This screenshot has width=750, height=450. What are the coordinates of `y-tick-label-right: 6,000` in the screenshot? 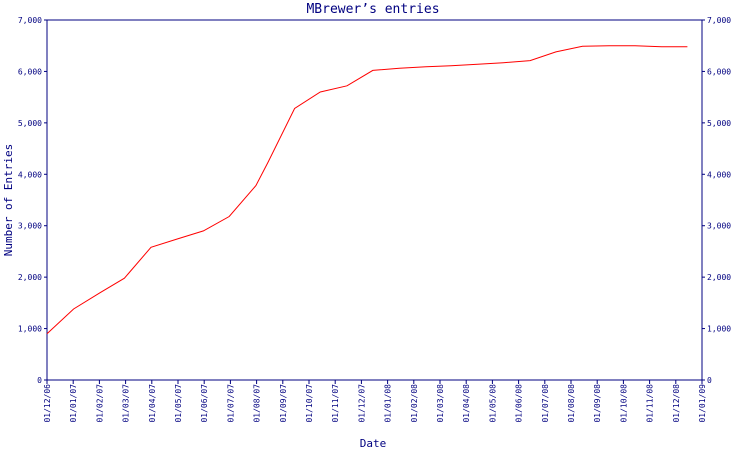 It's located at (719, 71).